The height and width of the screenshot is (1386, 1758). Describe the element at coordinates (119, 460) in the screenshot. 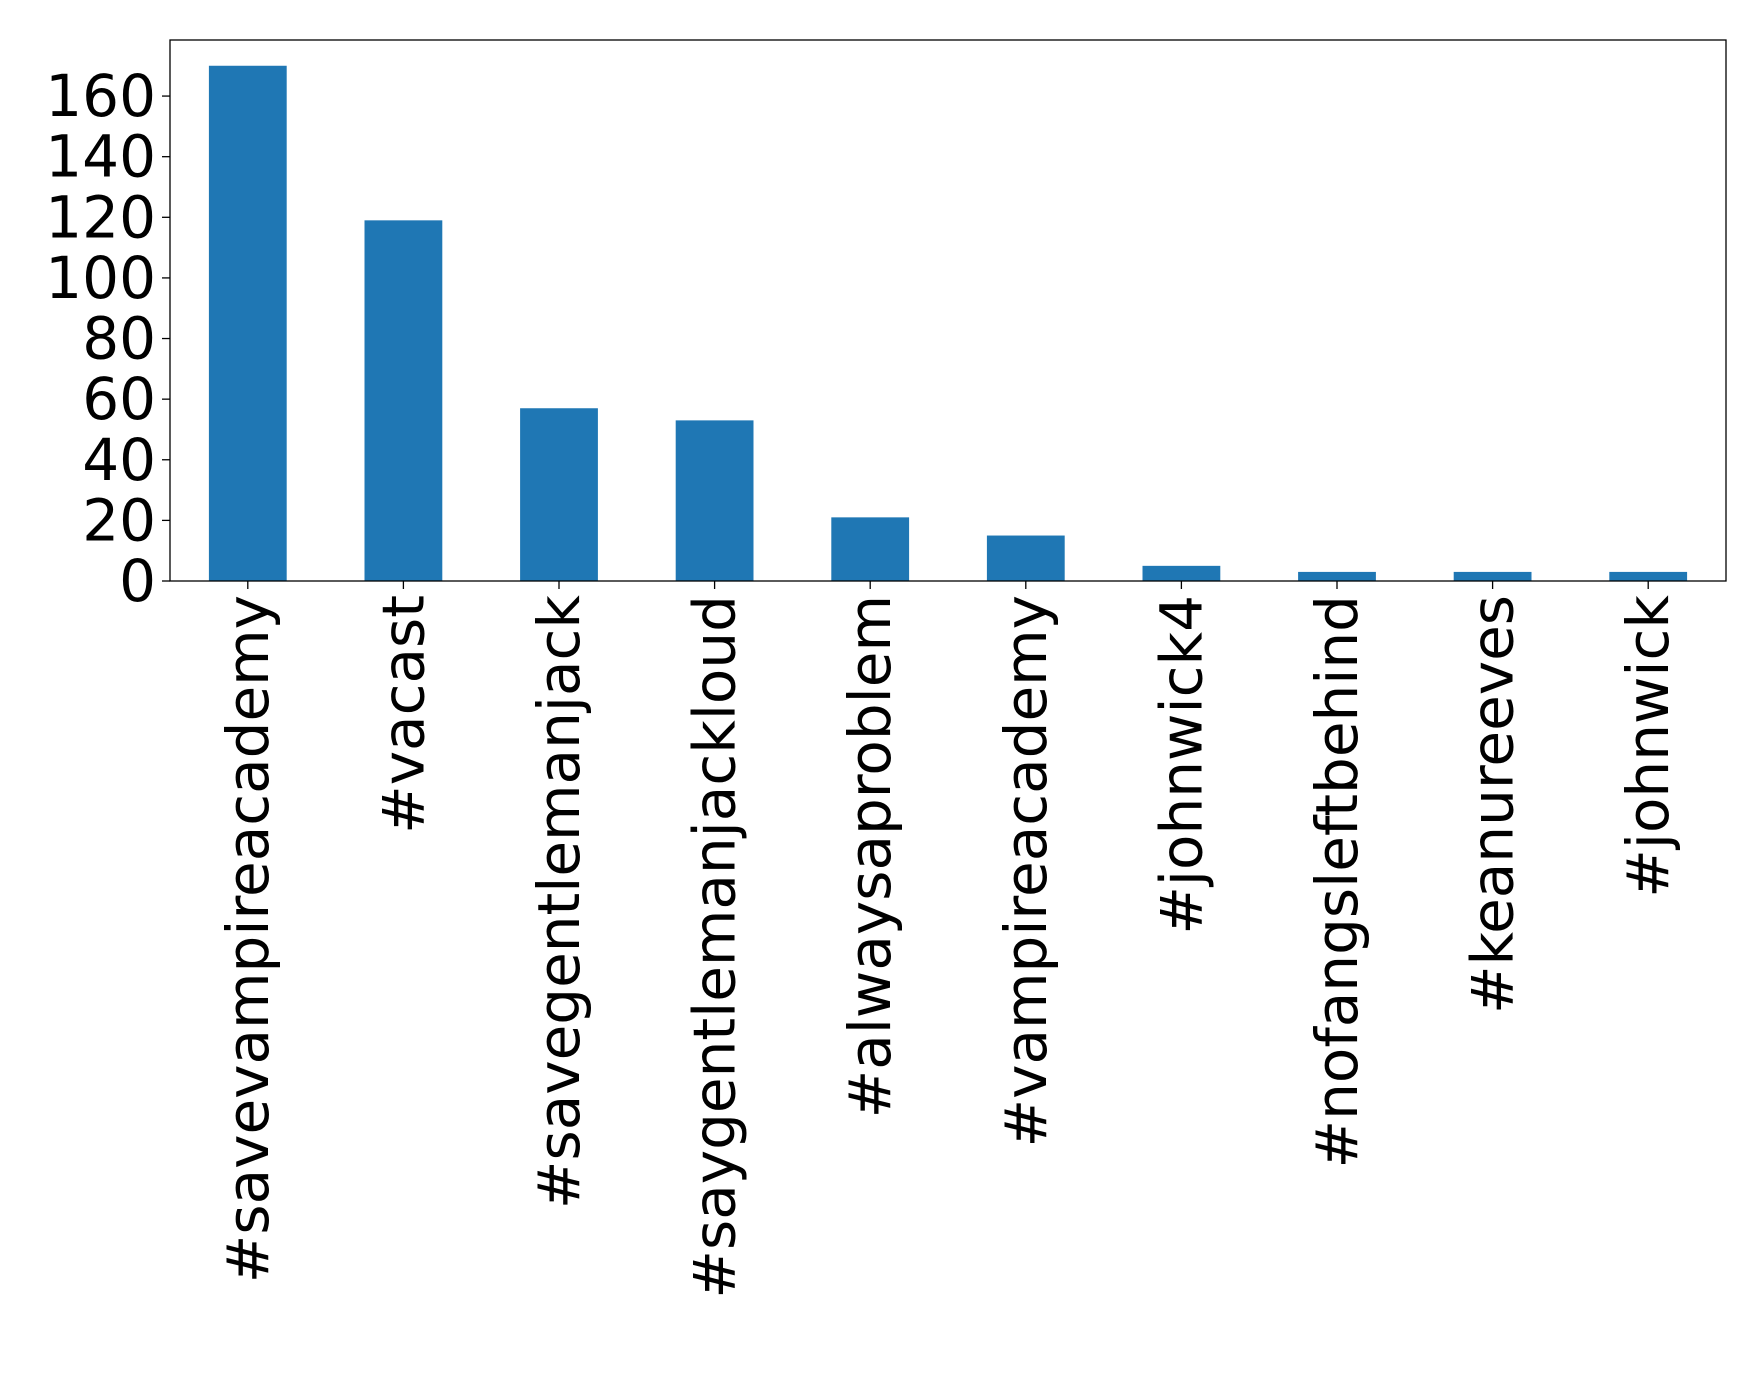

I see `y-tick-label-2: 40` at that location.